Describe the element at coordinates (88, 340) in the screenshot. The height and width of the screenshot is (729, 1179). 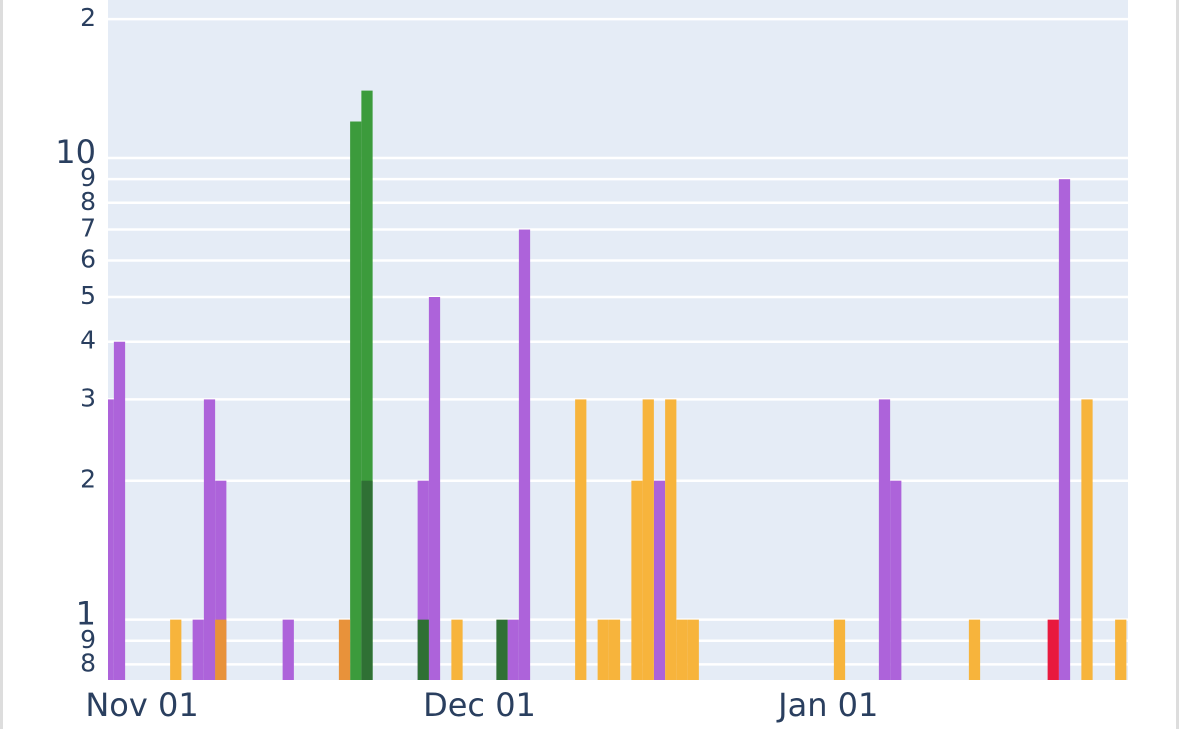
I see `y-tick-label: 4` at that location.